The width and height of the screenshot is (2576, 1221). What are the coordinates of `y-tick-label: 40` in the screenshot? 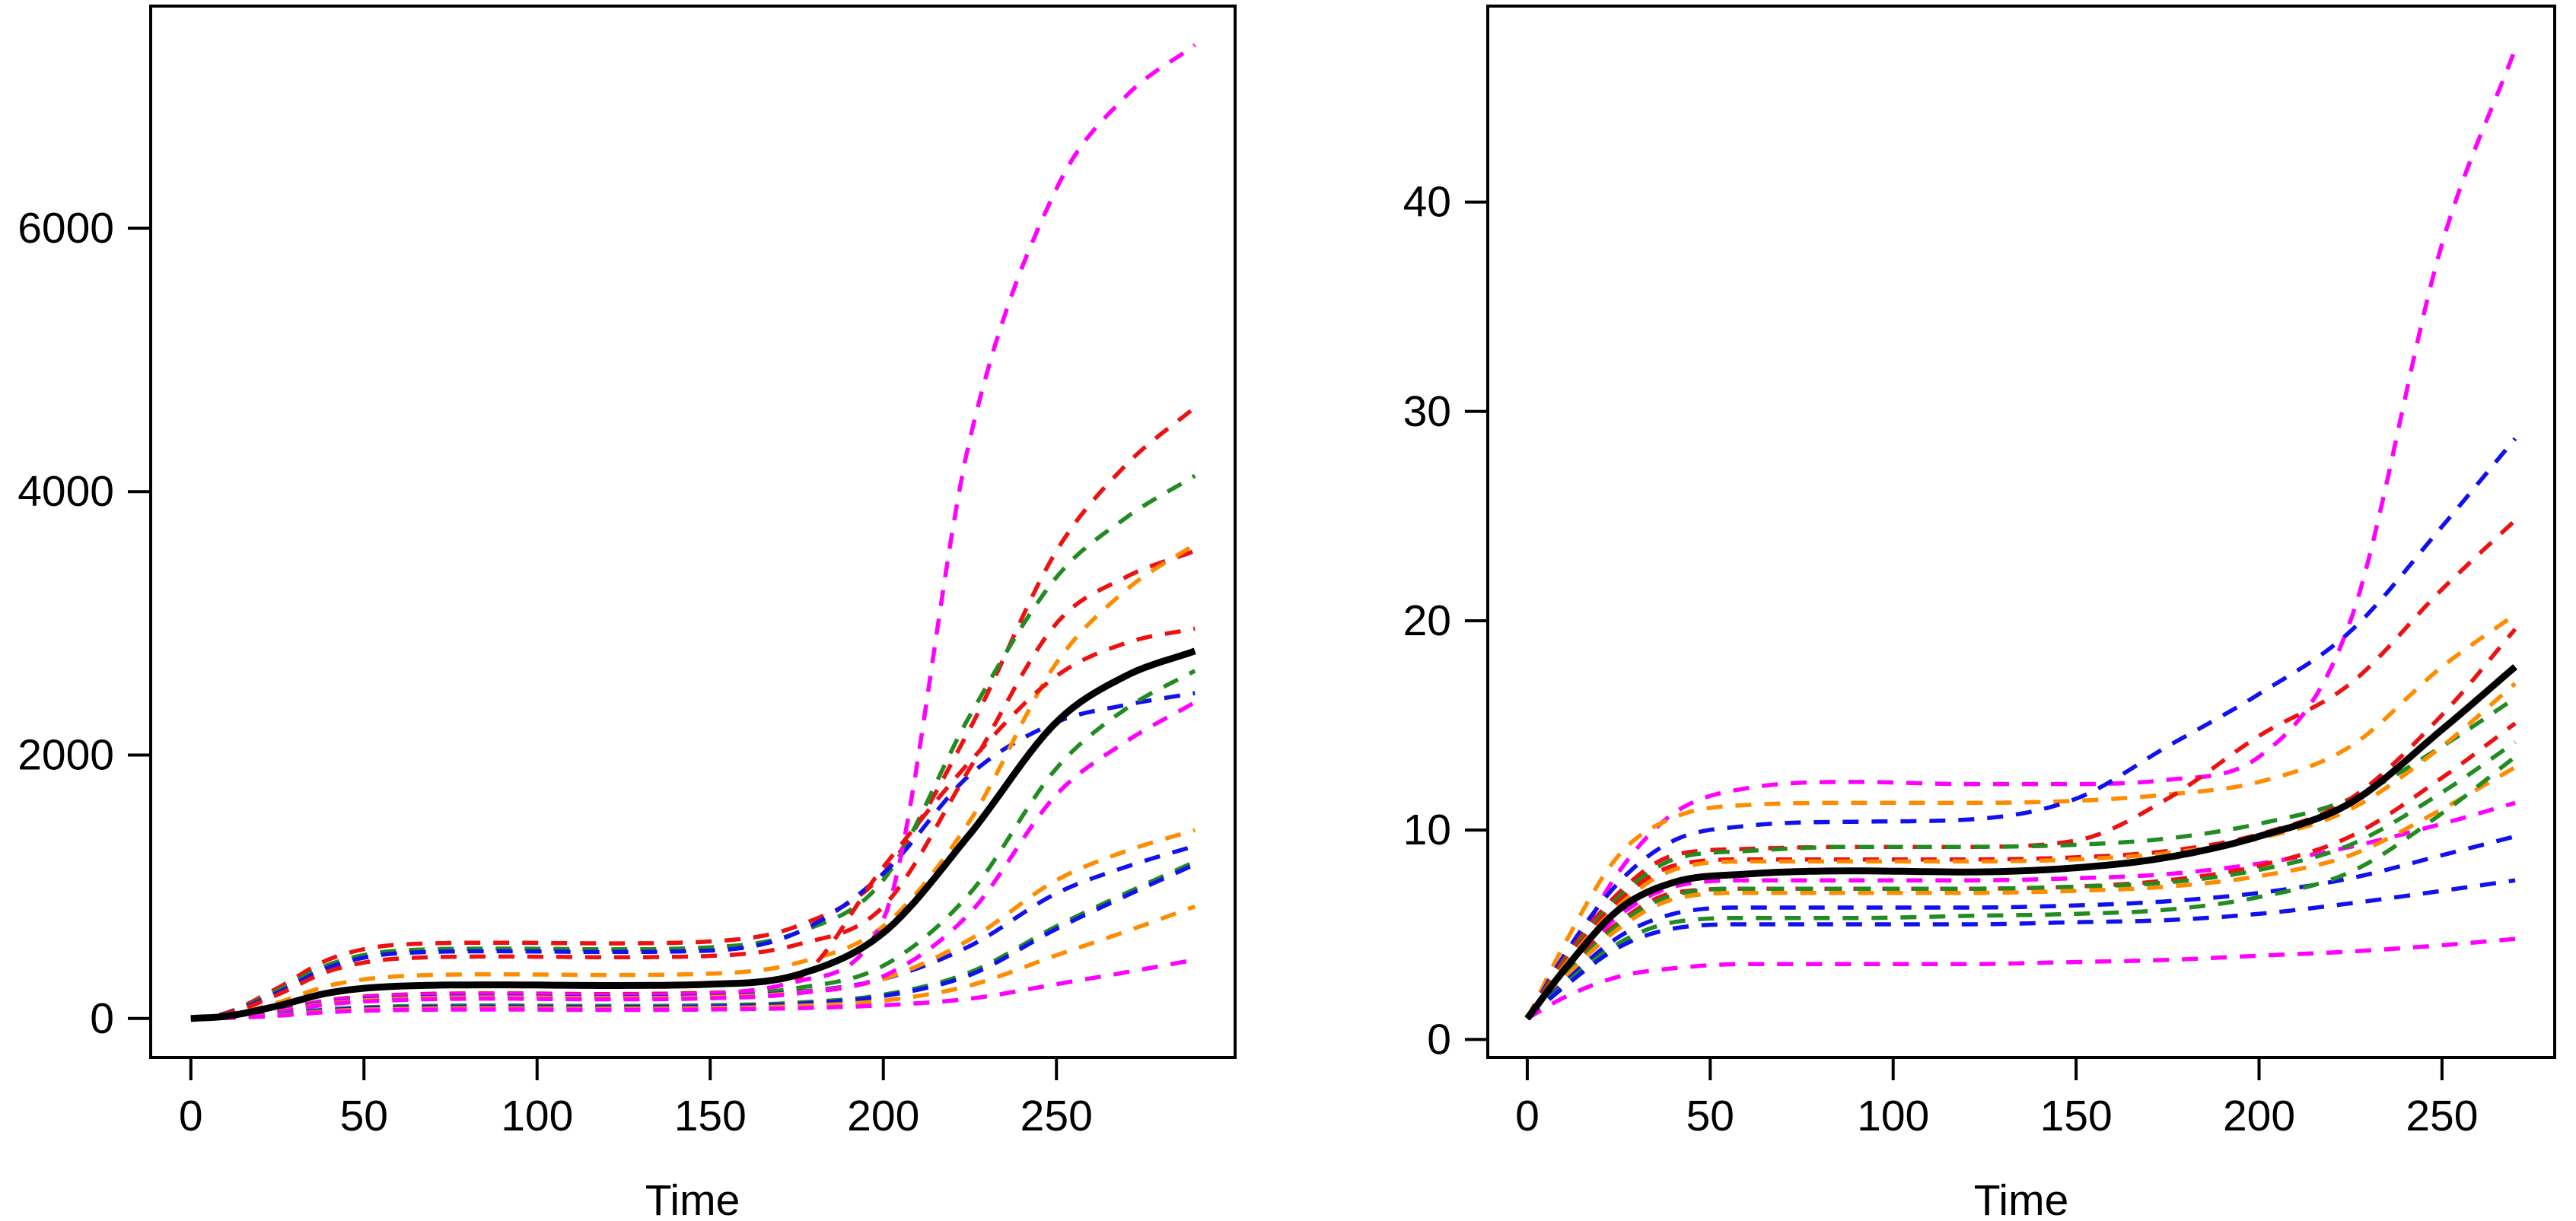 It's located at (1427, 202).